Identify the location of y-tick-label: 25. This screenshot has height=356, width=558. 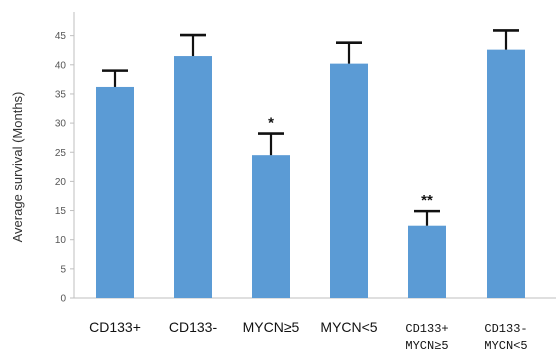
(61, 153).